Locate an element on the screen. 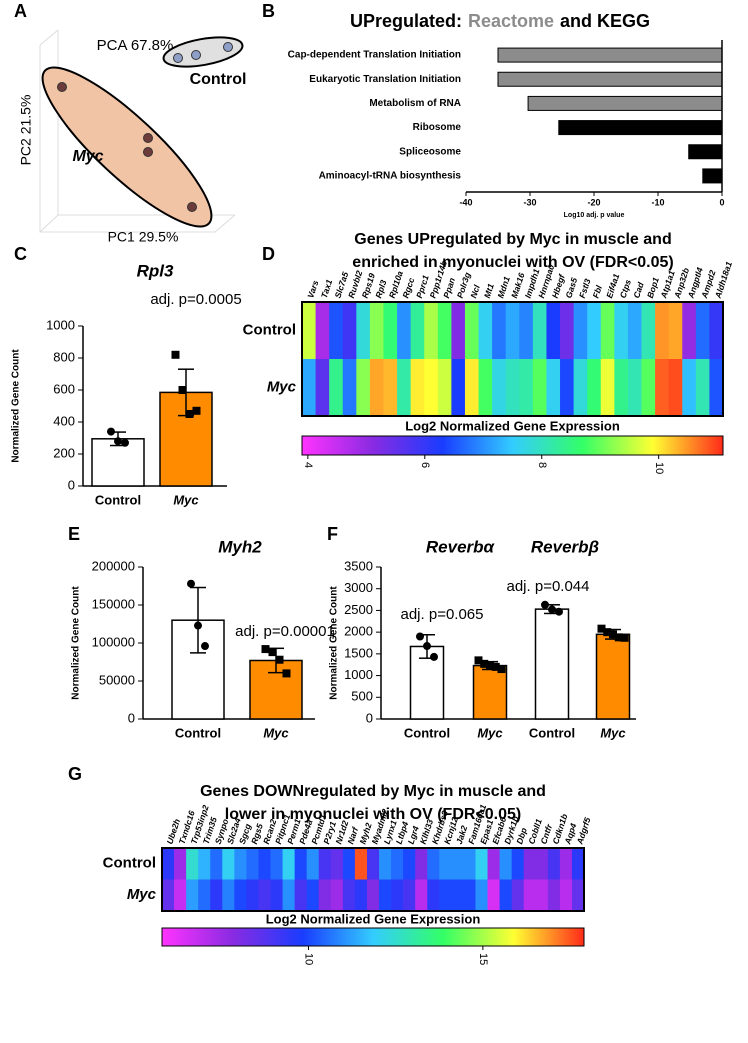 This screenshot has height=1043, width=748. x-tick-label: -10 is located at coordinates (657, 202).